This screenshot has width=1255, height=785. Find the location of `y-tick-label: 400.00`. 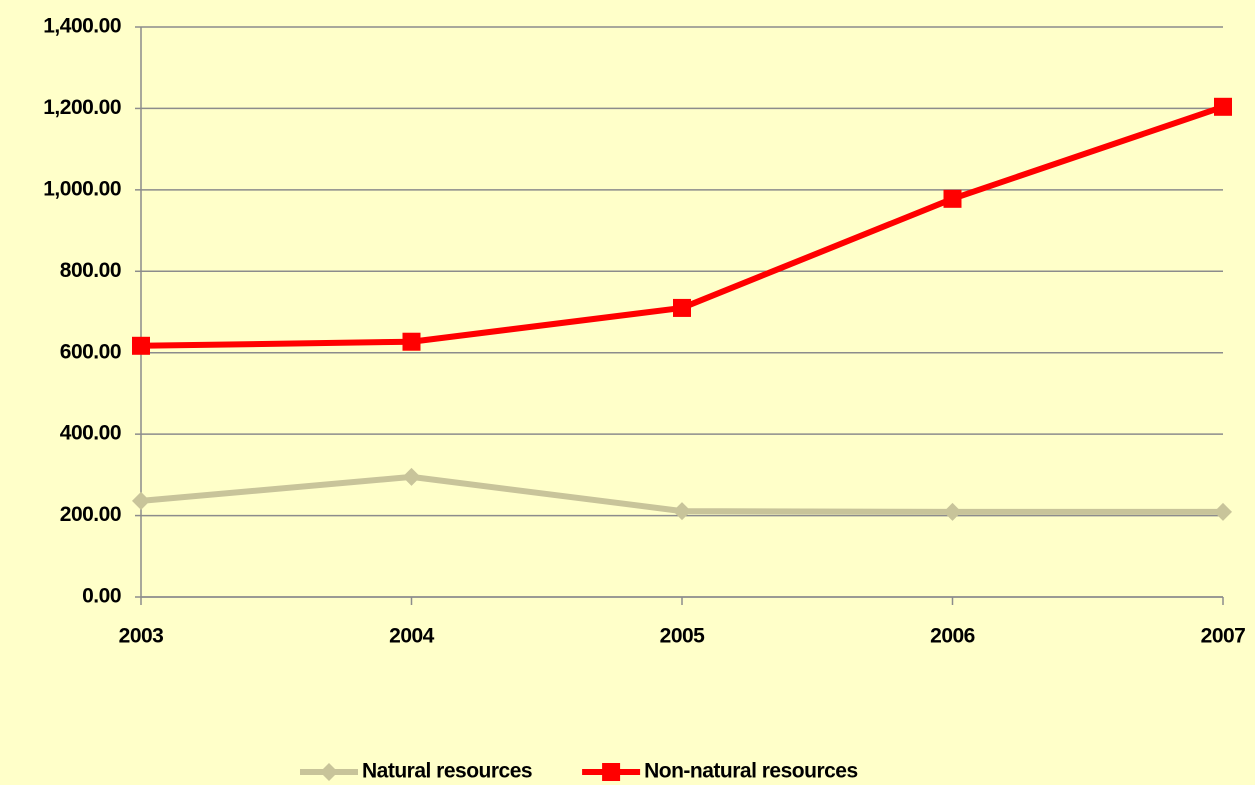

y-tick-label: 400.00 is located at coordinates (90, 433).